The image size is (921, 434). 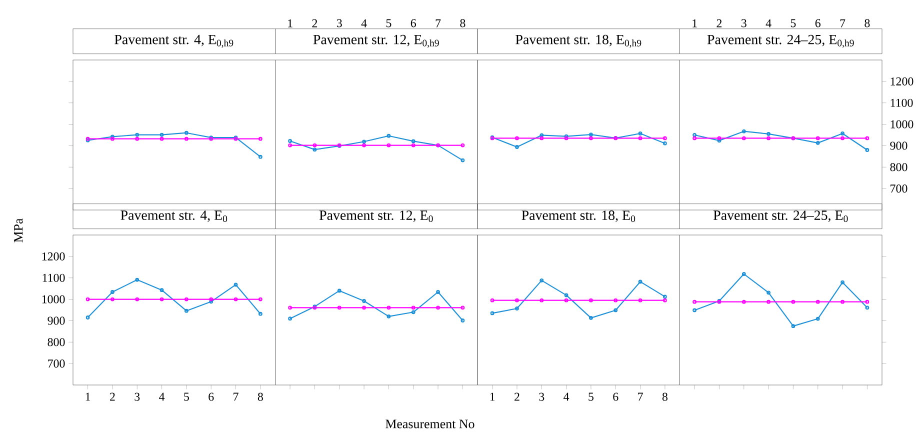 I want to click on chart-title: Pavement str. 4, E$_{0}$, so click(x=174, y=216).